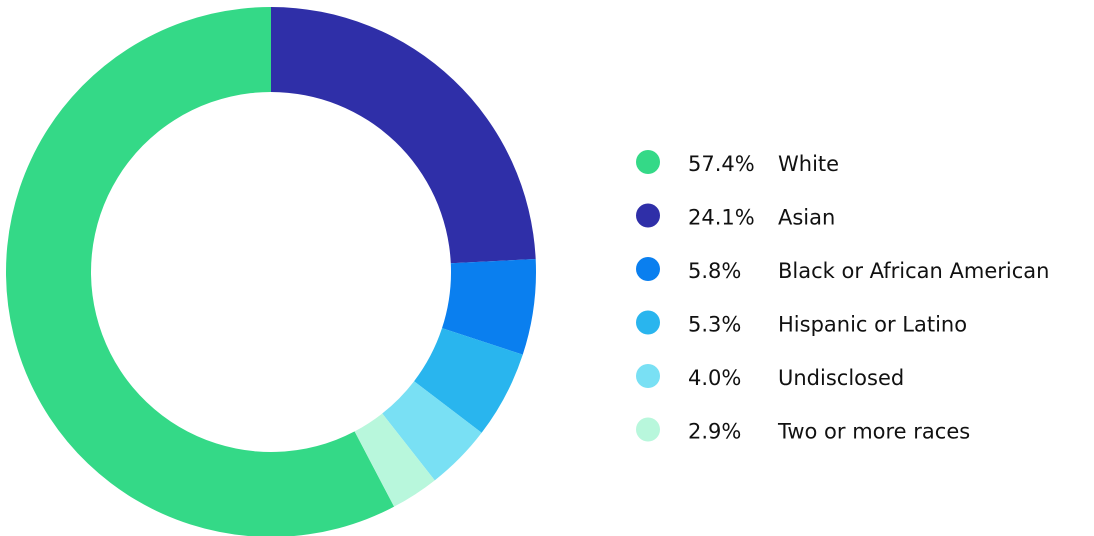 The height and width of the screenshot is (536, 1094). What do you see at coordinates (841, 378) in the screenshot?
I see `legend-label: Undisclosed` at bounding box center [841, 378].